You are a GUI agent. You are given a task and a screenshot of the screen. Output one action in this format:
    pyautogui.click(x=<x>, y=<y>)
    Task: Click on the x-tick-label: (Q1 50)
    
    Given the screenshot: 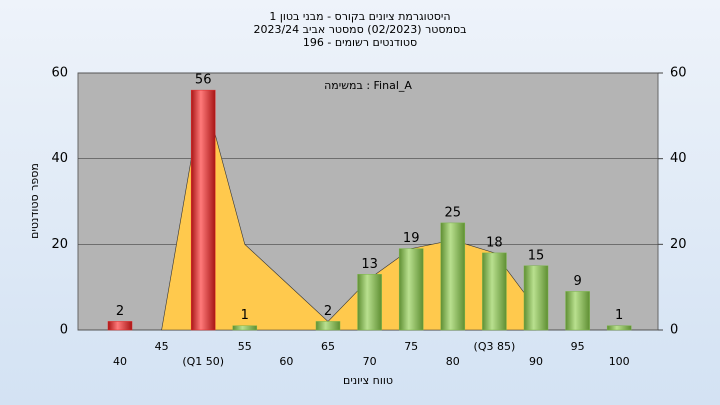 What is the action you would take?
    pyautogui.click(x=203, y=361)
    